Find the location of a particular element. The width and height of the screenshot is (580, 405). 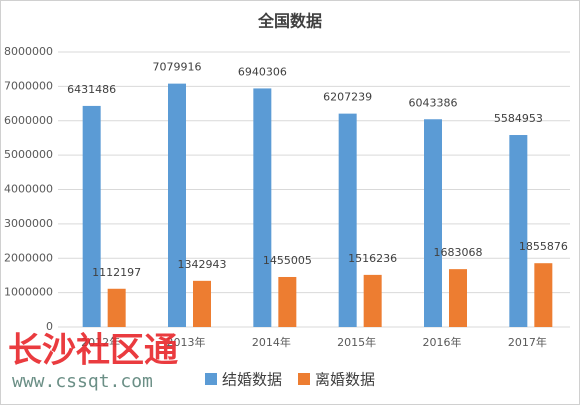

watermark-url: www.cssqt.com is located at coordinates (82, 381).